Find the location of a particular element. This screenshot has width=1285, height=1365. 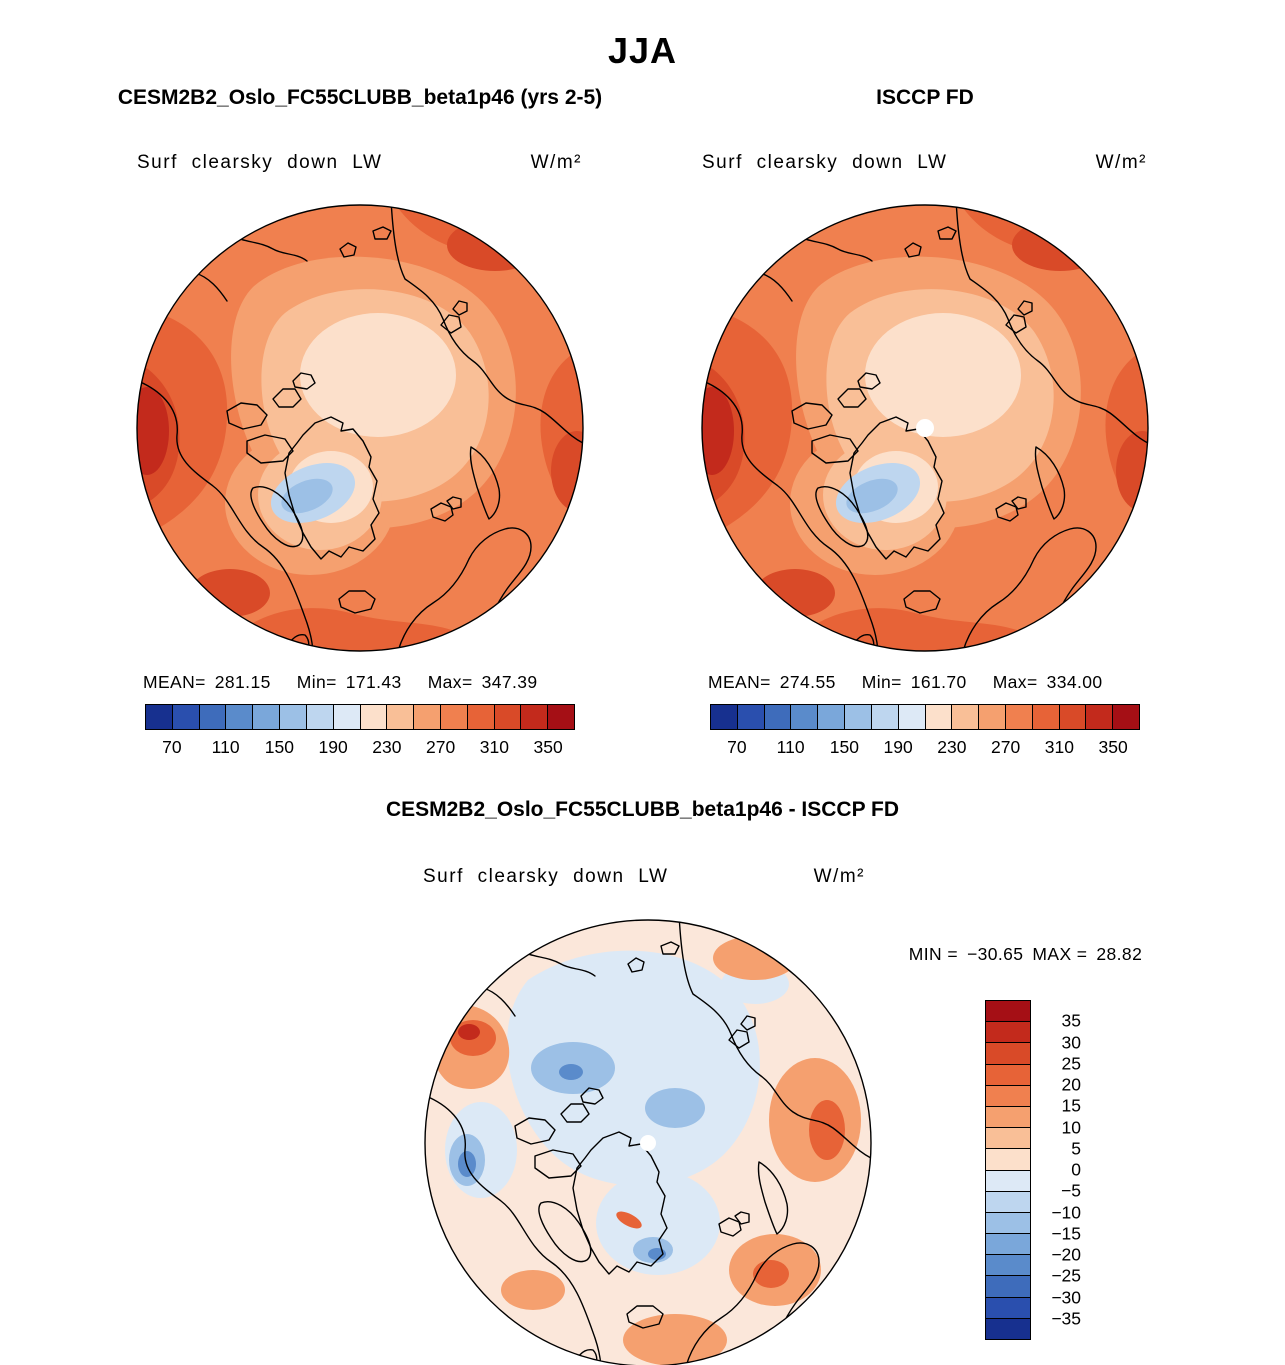

colorbar-tick-label: −35 is located at coordinates (1066, 1318).